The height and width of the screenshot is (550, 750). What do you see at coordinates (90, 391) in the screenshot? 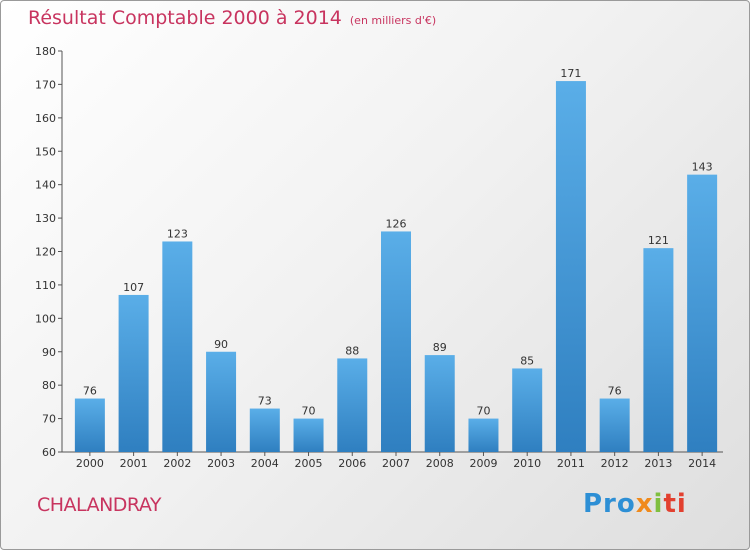
I see `data-label-2000: 76` at bounding box center [90, 391].